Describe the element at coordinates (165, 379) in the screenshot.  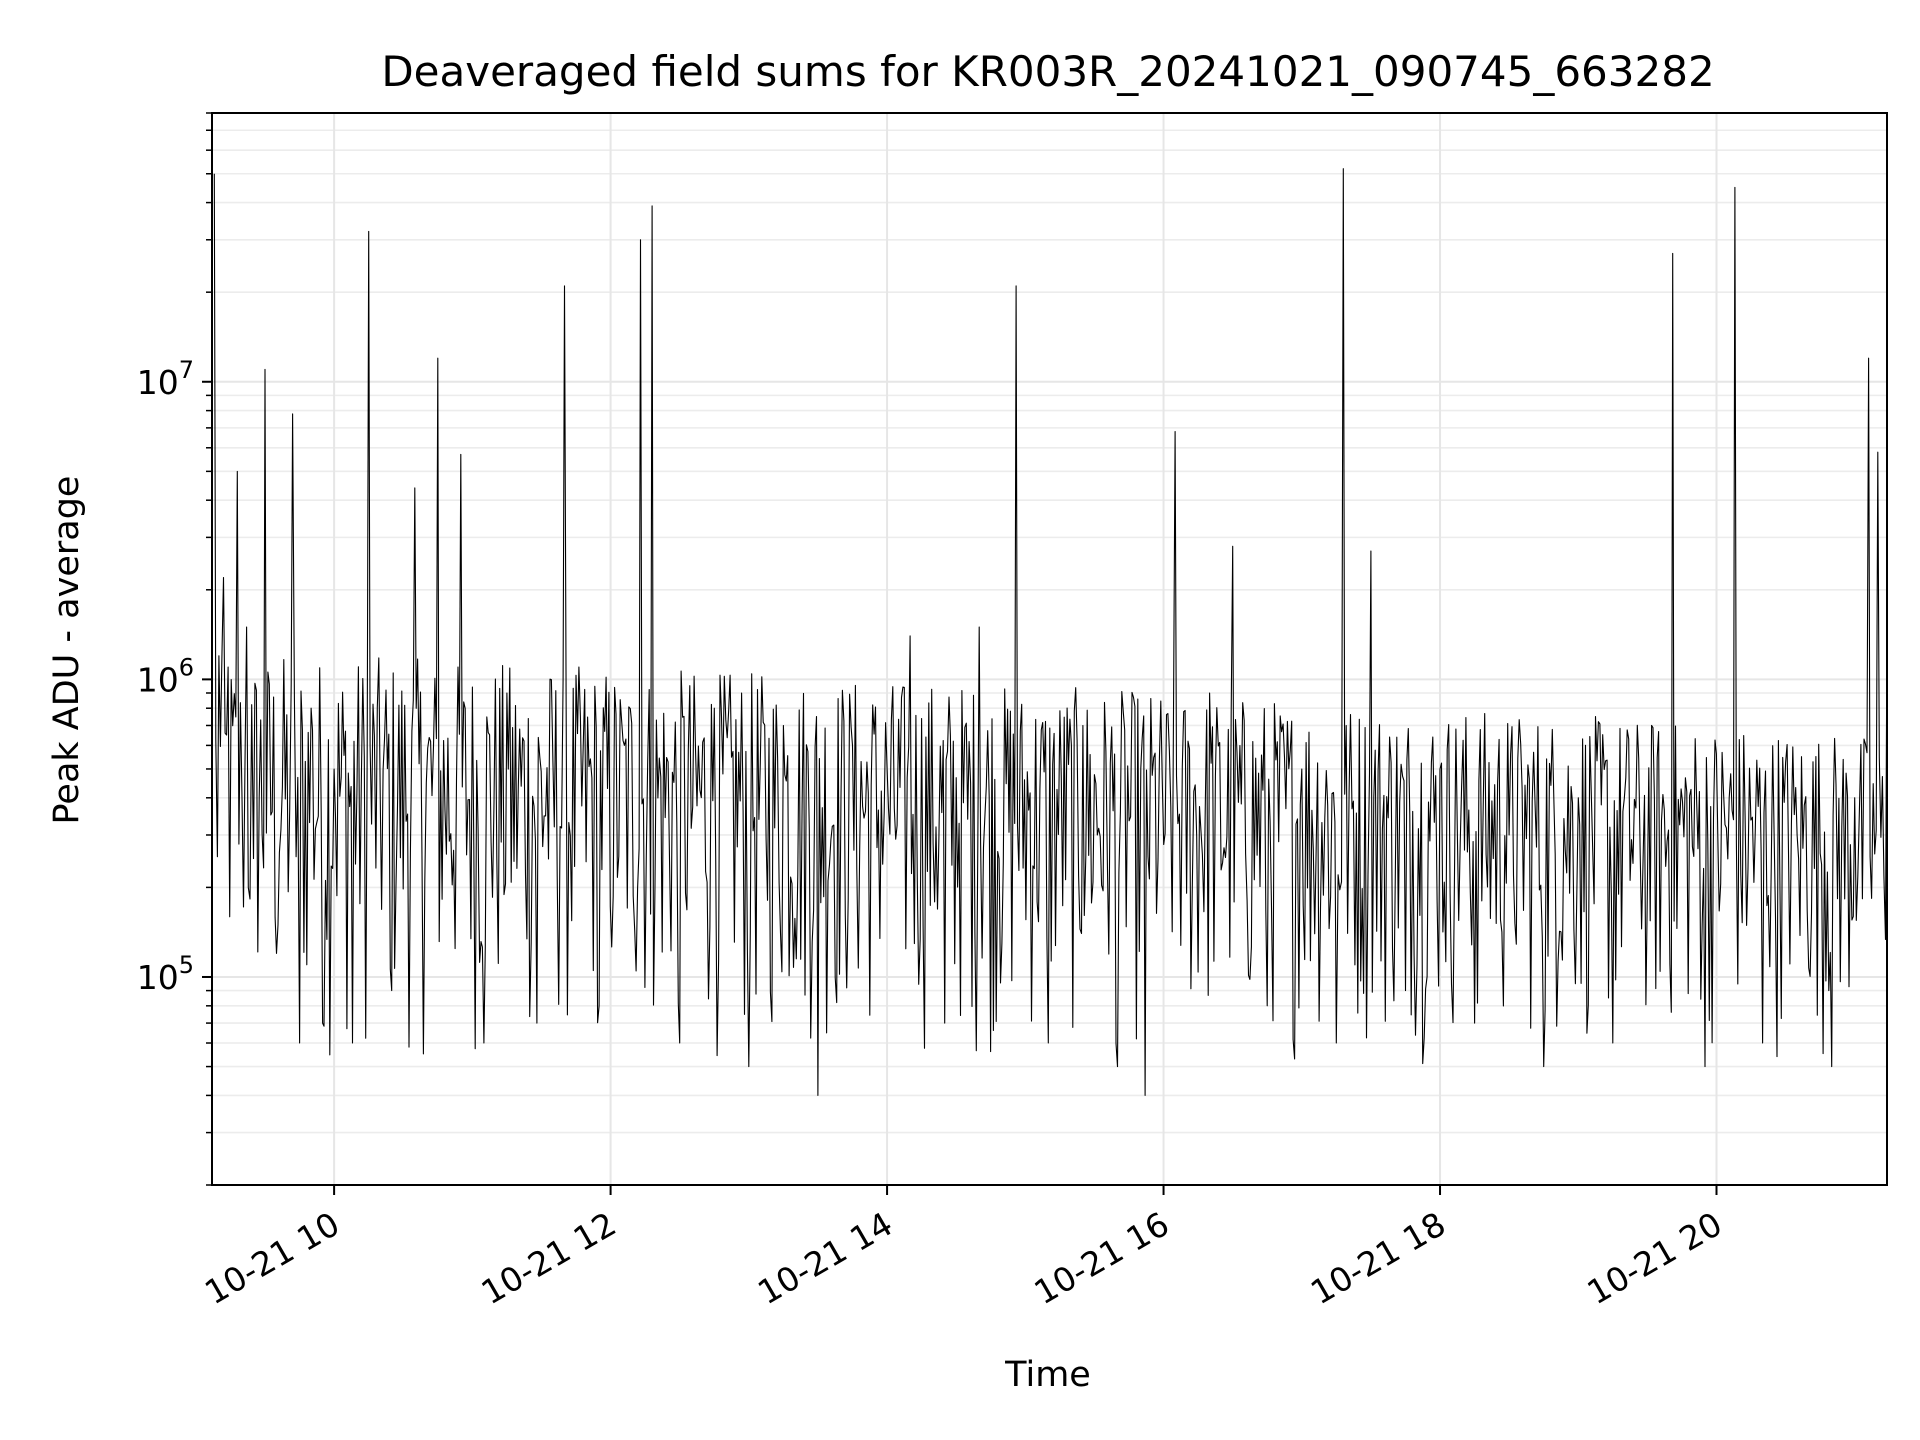
I see `y-tick-label: 10⁷` at that location.